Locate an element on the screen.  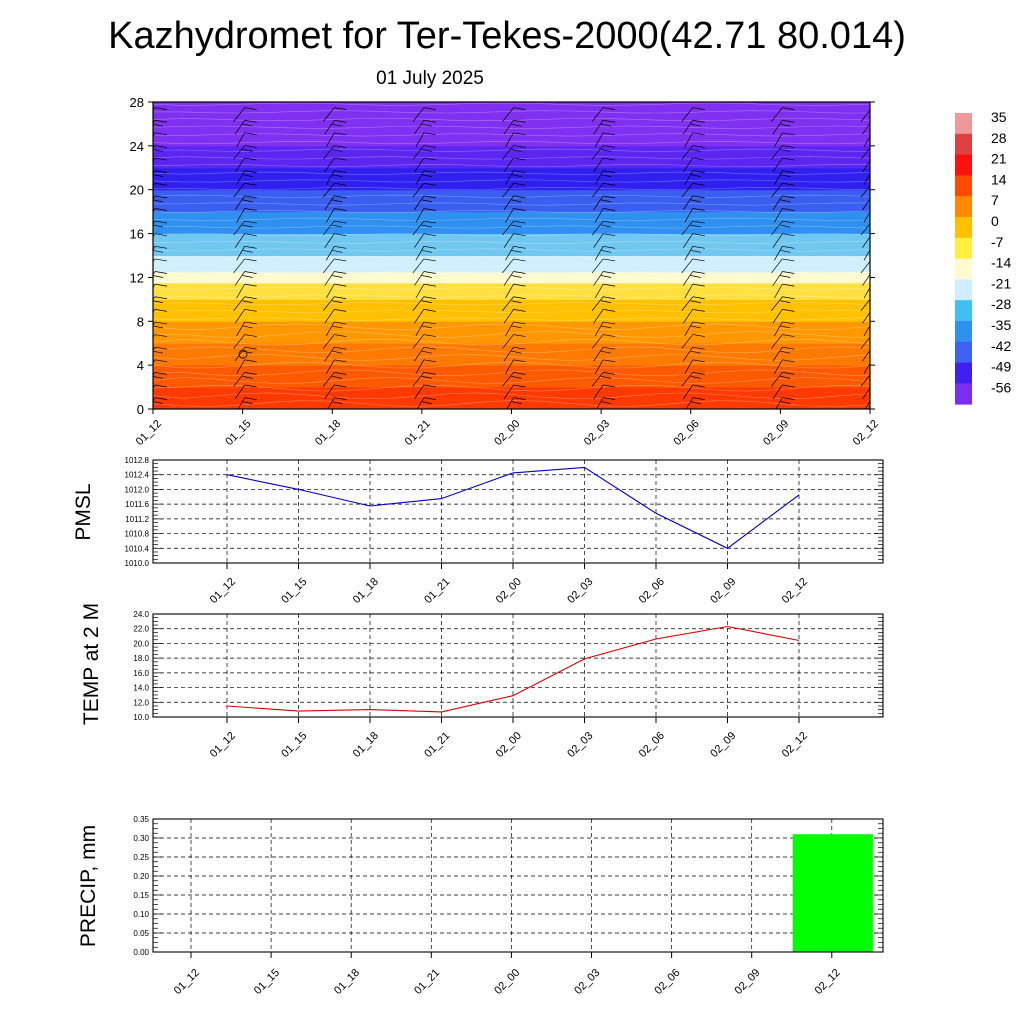
y-tick-label: 12.0 is located at coordinates (141, 702).